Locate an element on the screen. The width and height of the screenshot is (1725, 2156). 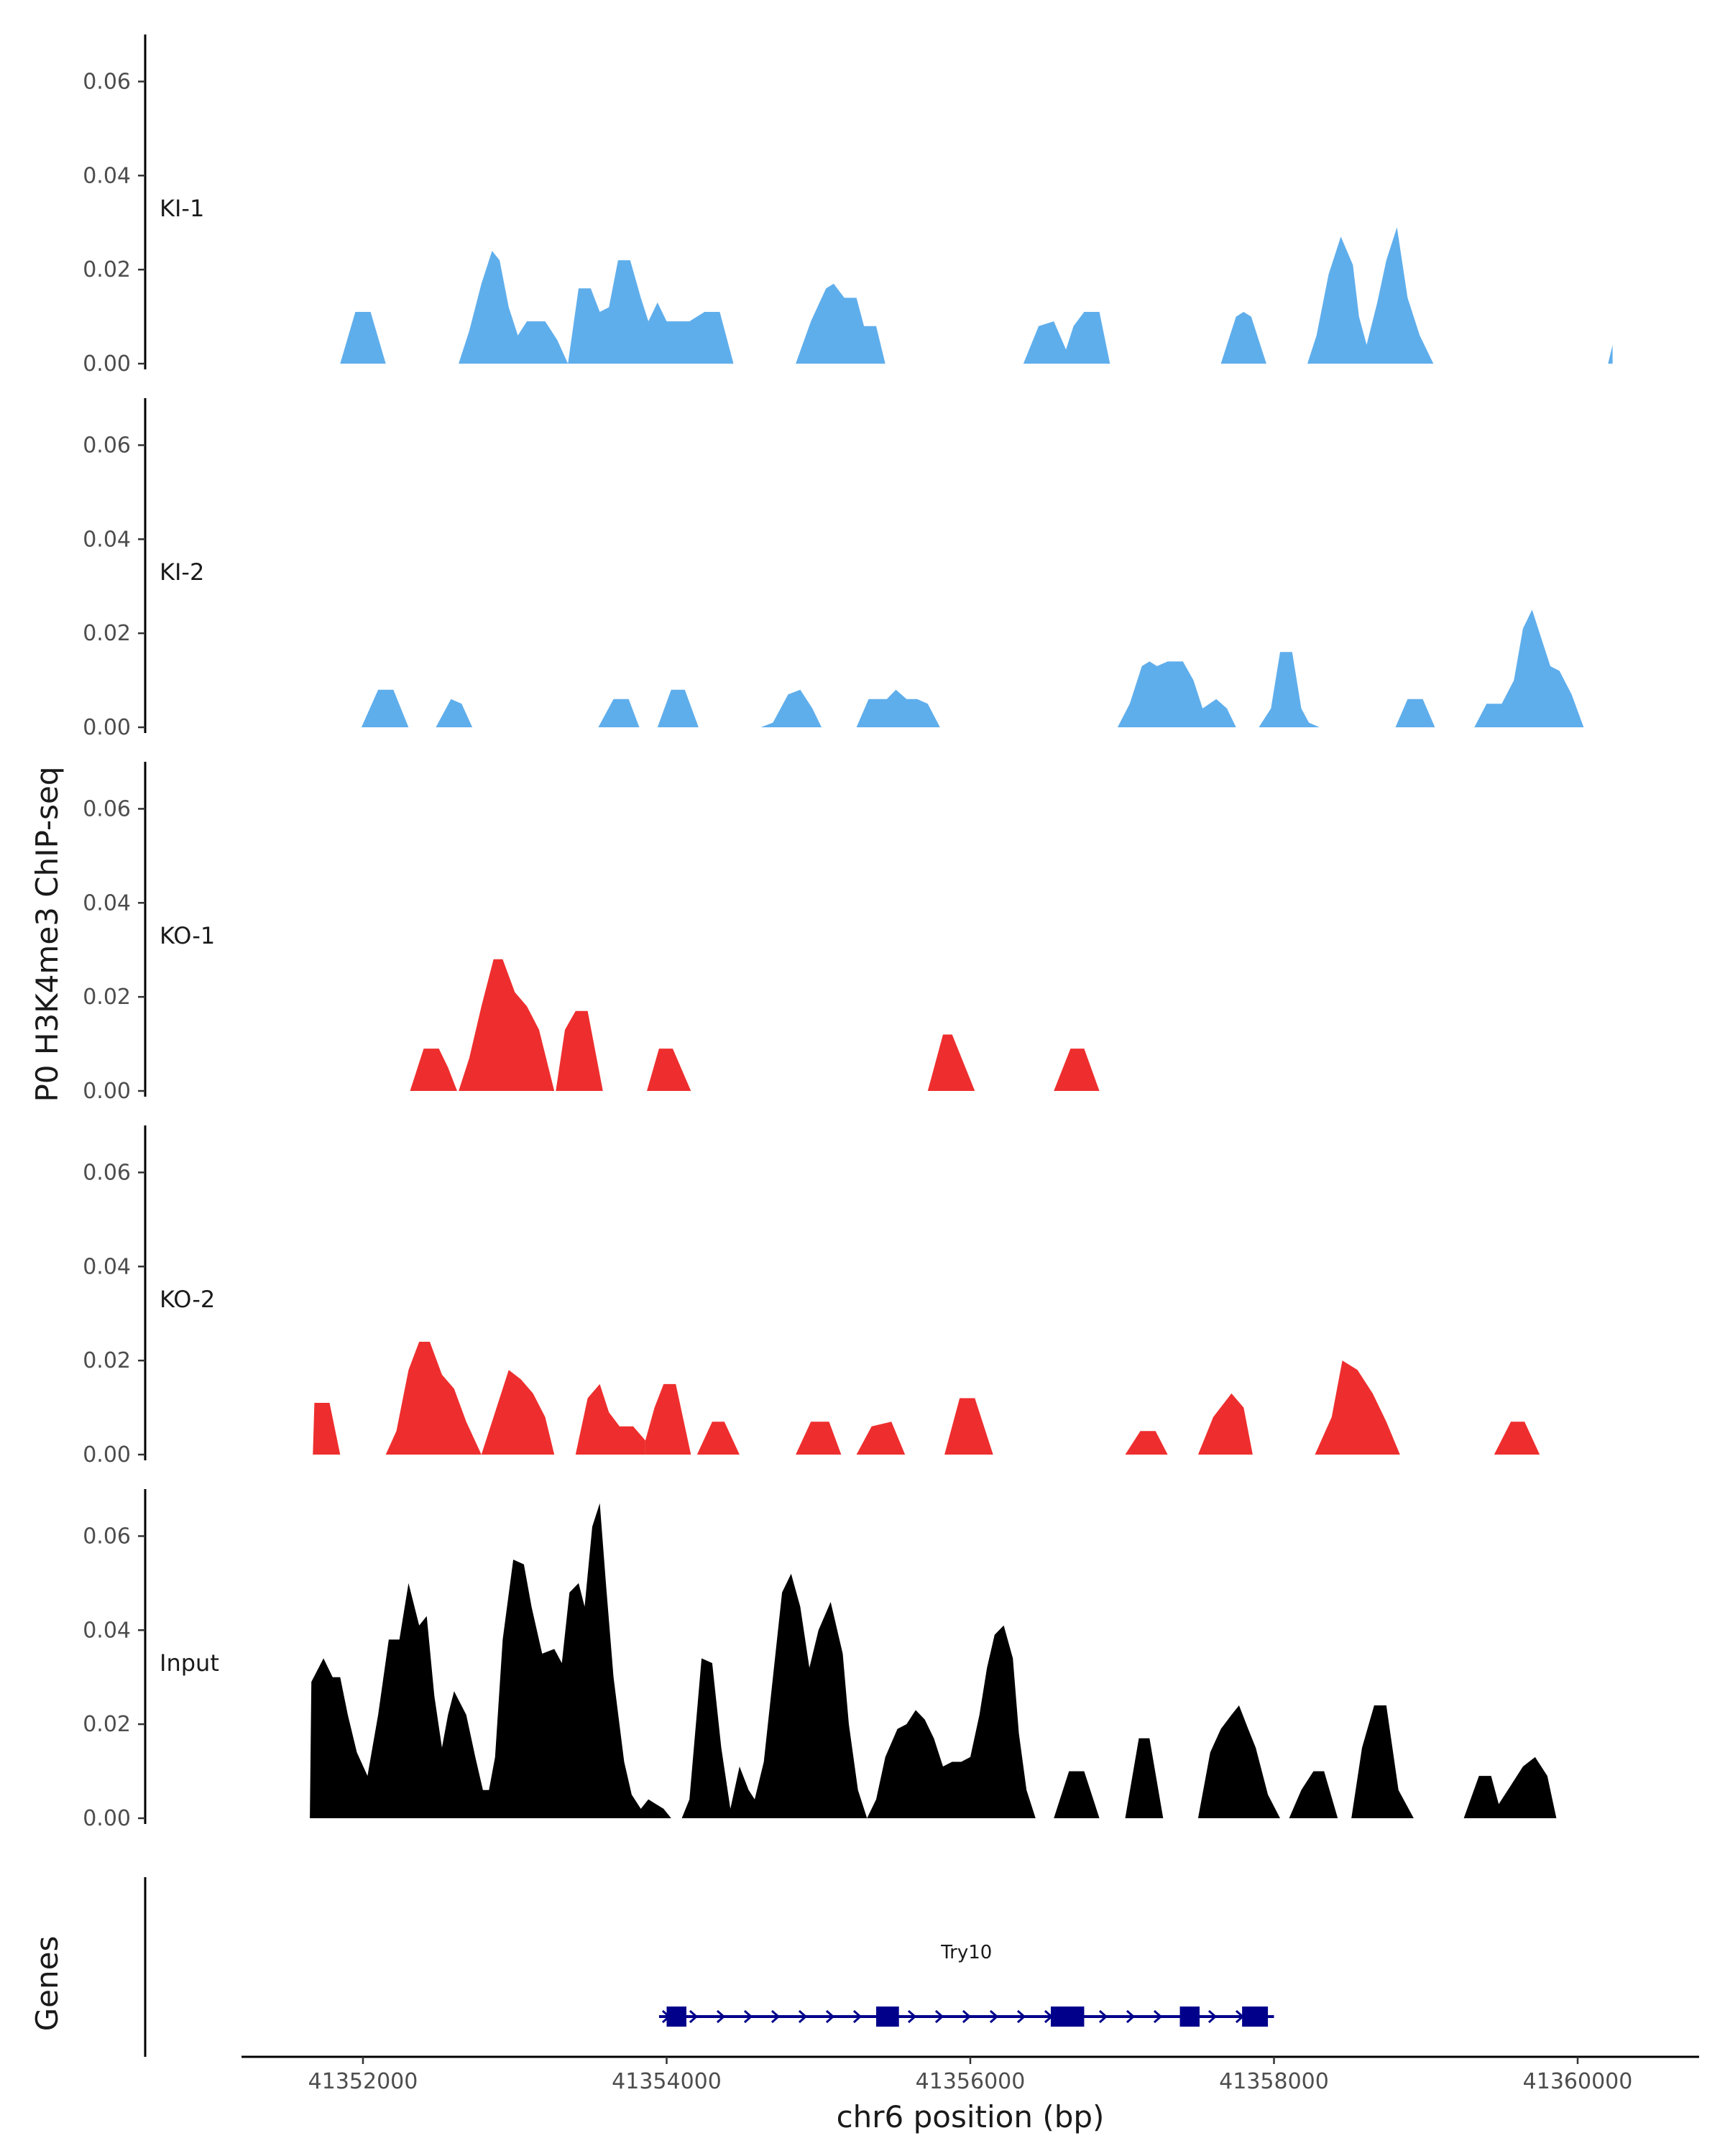
y-axis-title: P0 H3K4me3 ChIP-seq is located at coordinates (47, 934).